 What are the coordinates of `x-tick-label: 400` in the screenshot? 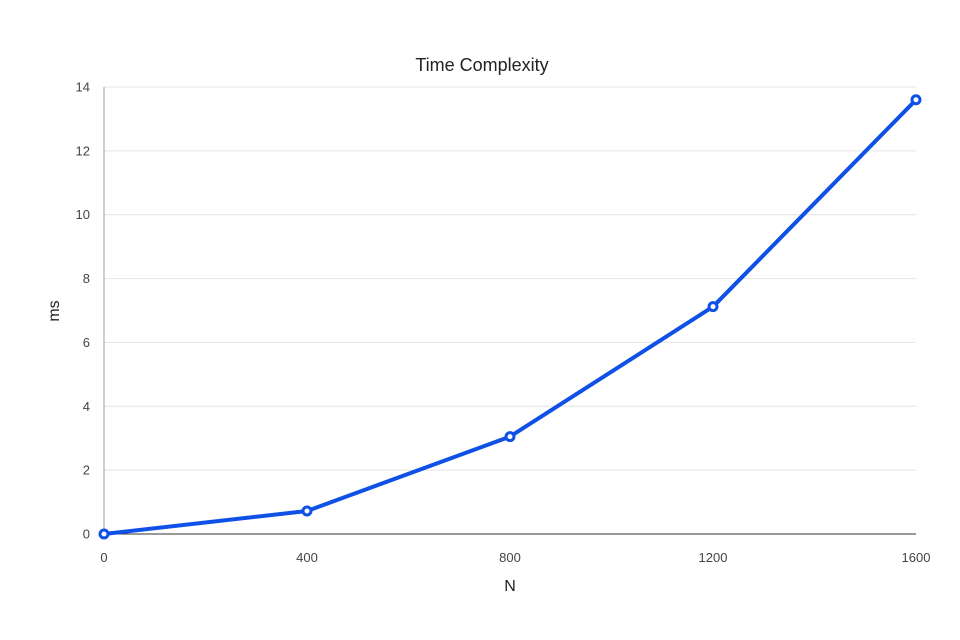 It's located at (307, 557).